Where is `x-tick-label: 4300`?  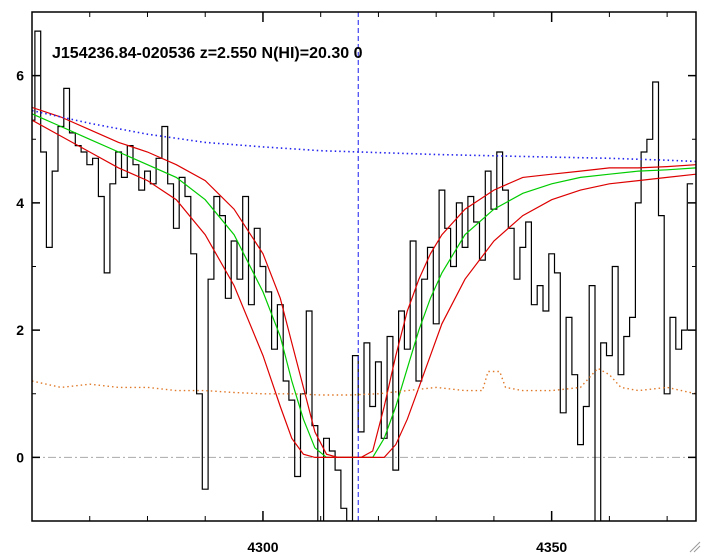 x-tick-label: 4300 is located at coordinates (262, 547).